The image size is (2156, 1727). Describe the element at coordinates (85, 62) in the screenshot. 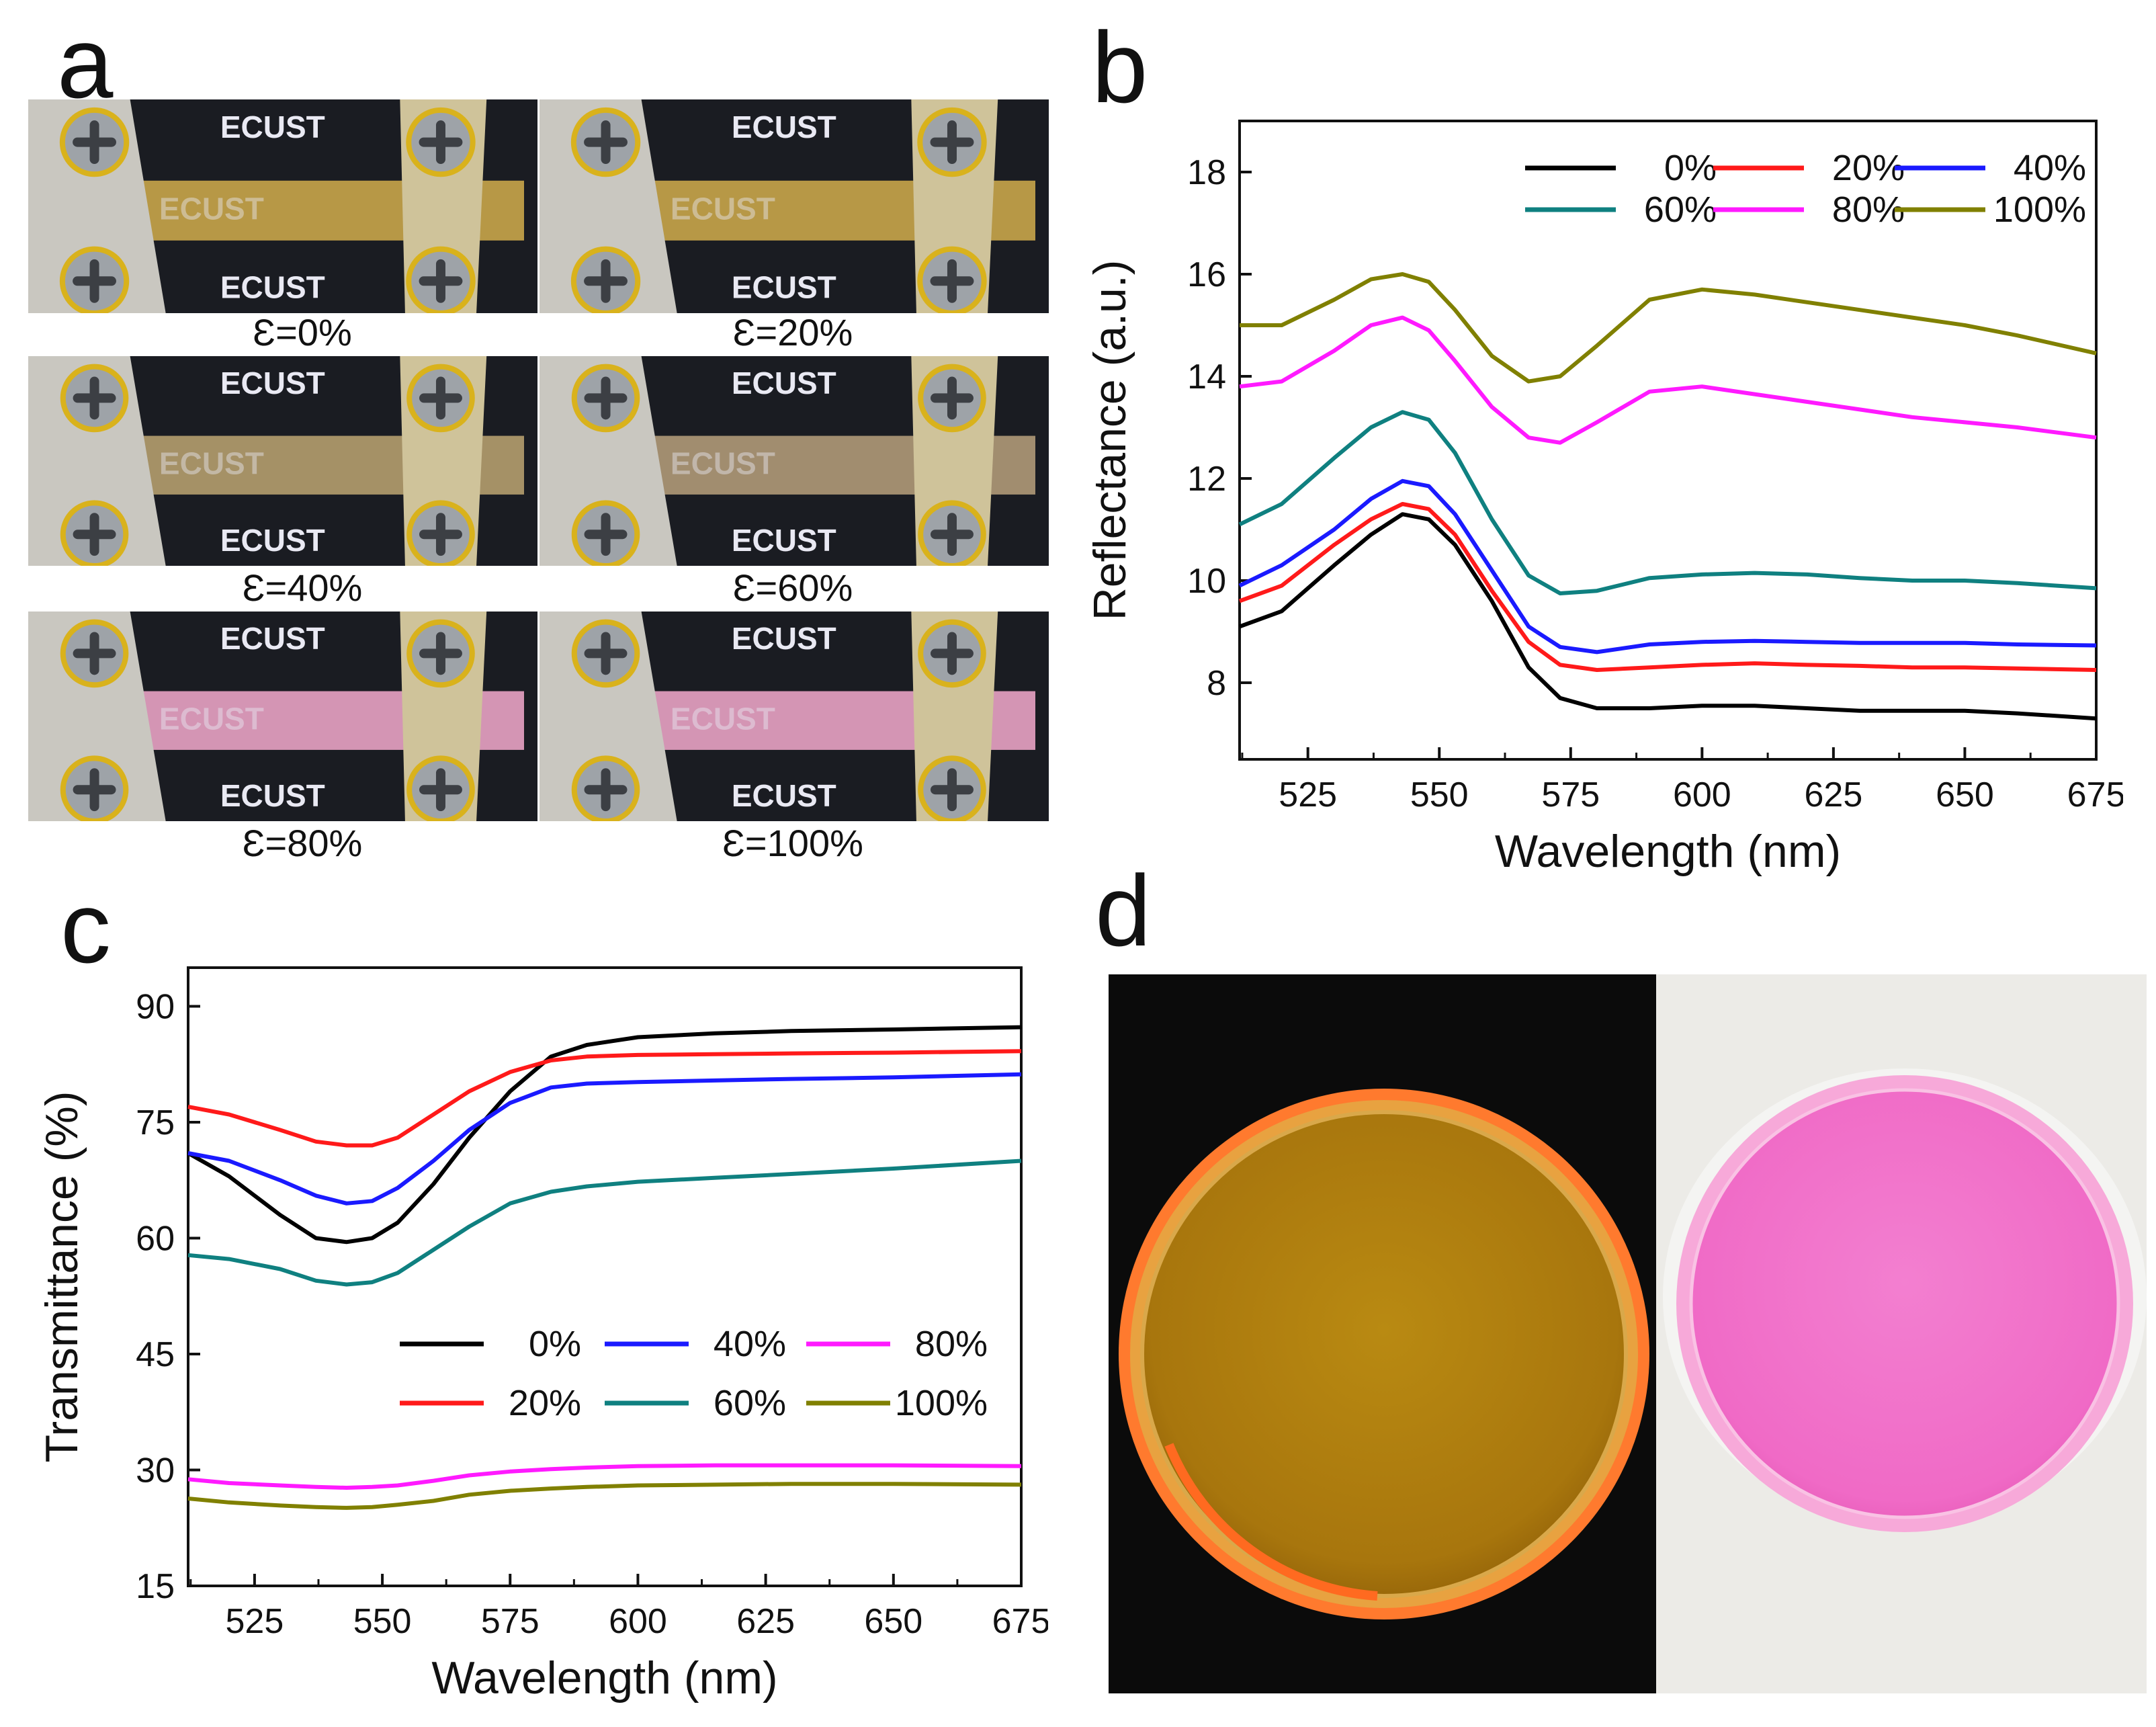

I see `panel-a-label: a` at that location.